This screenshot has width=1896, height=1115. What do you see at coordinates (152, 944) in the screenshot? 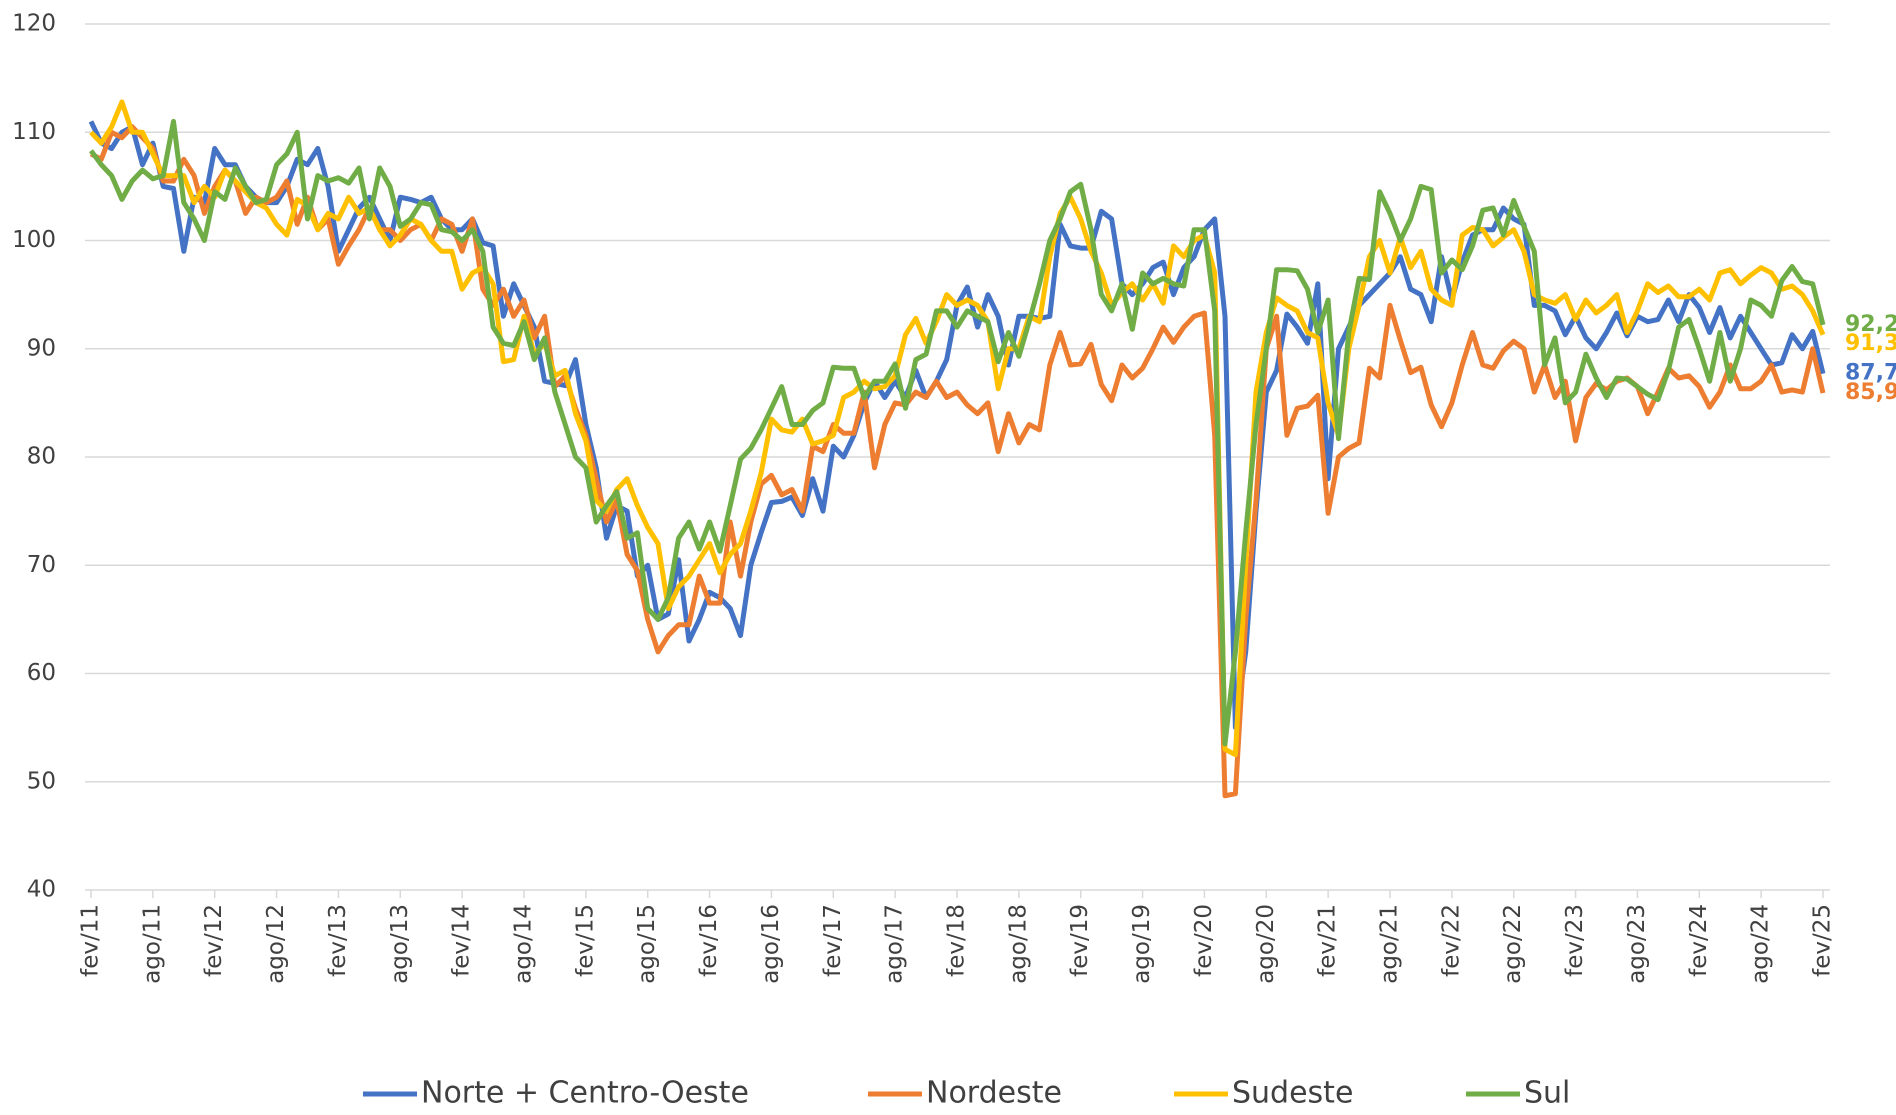
I see `x-tick-label: ago/11` at bounding box center [152, 944].